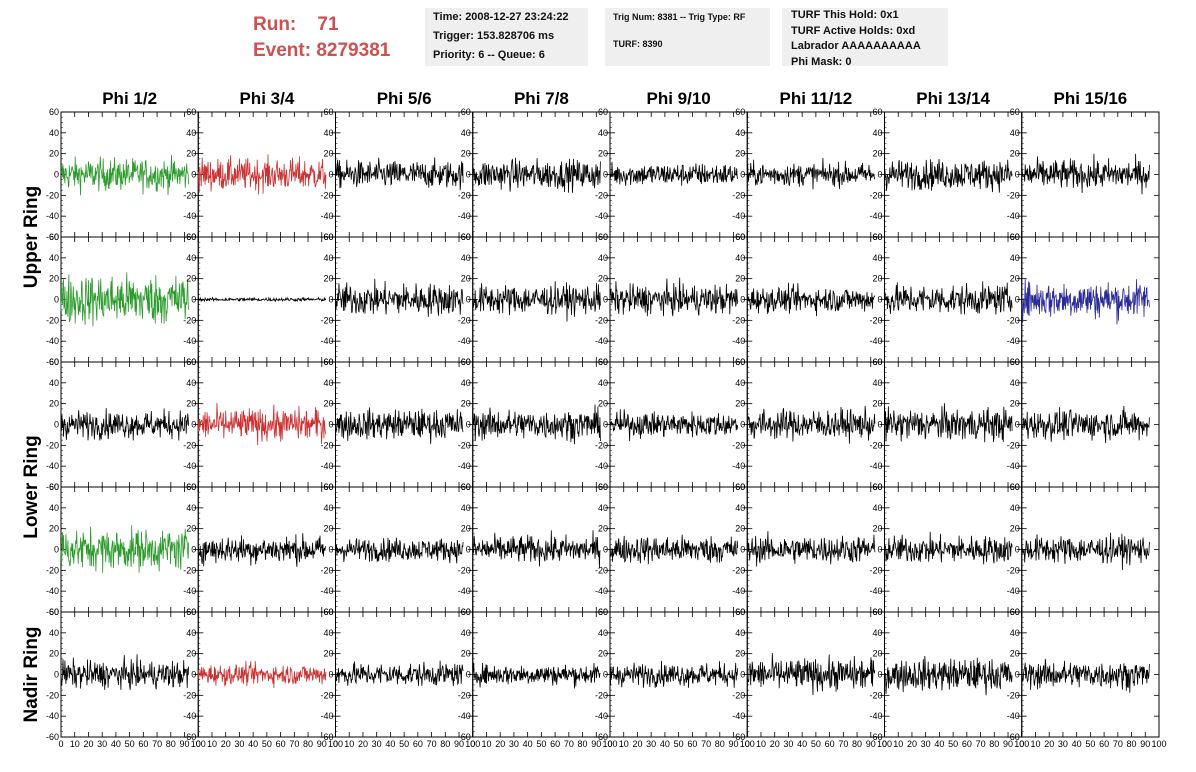 This screenshot has height=772, width=1196. I want to click on column-title: Phi 15/16, so click(1091, 98).